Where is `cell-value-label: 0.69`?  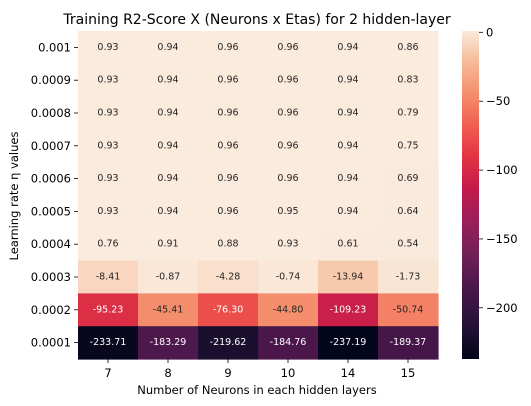 cell-value-label: 0.69 is located at coordinates (407, 178).